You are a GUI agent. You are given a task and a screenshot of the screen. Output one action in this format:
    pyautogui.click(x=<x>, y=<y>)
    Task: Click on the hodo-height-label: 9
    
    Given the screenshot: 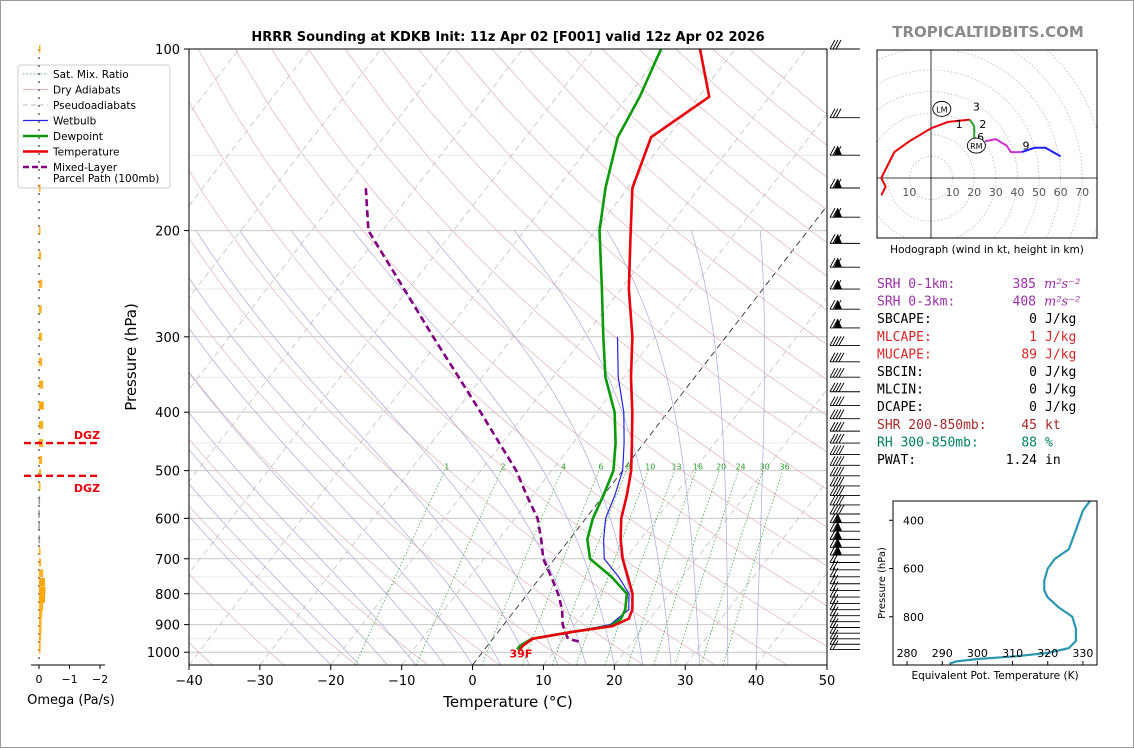 What is the action you would take?
    pyautogui.click(x=1026, y=146)
    